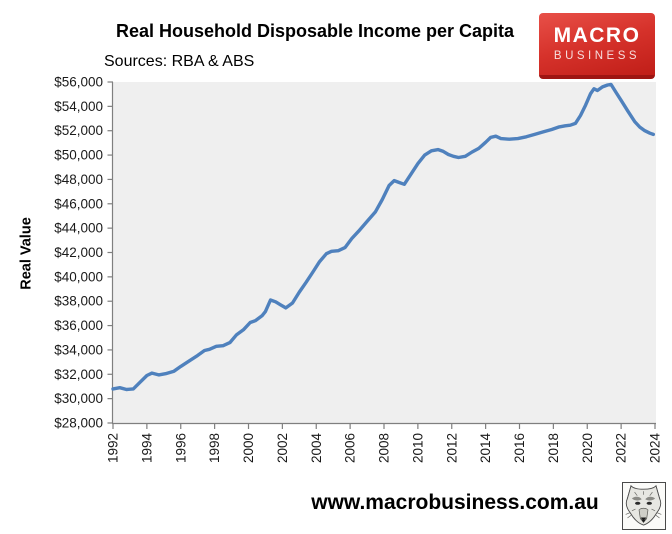 The width and height of the screenshot is (672, 534). I want to click on x-tick-label: 1998, so click(214, 448).